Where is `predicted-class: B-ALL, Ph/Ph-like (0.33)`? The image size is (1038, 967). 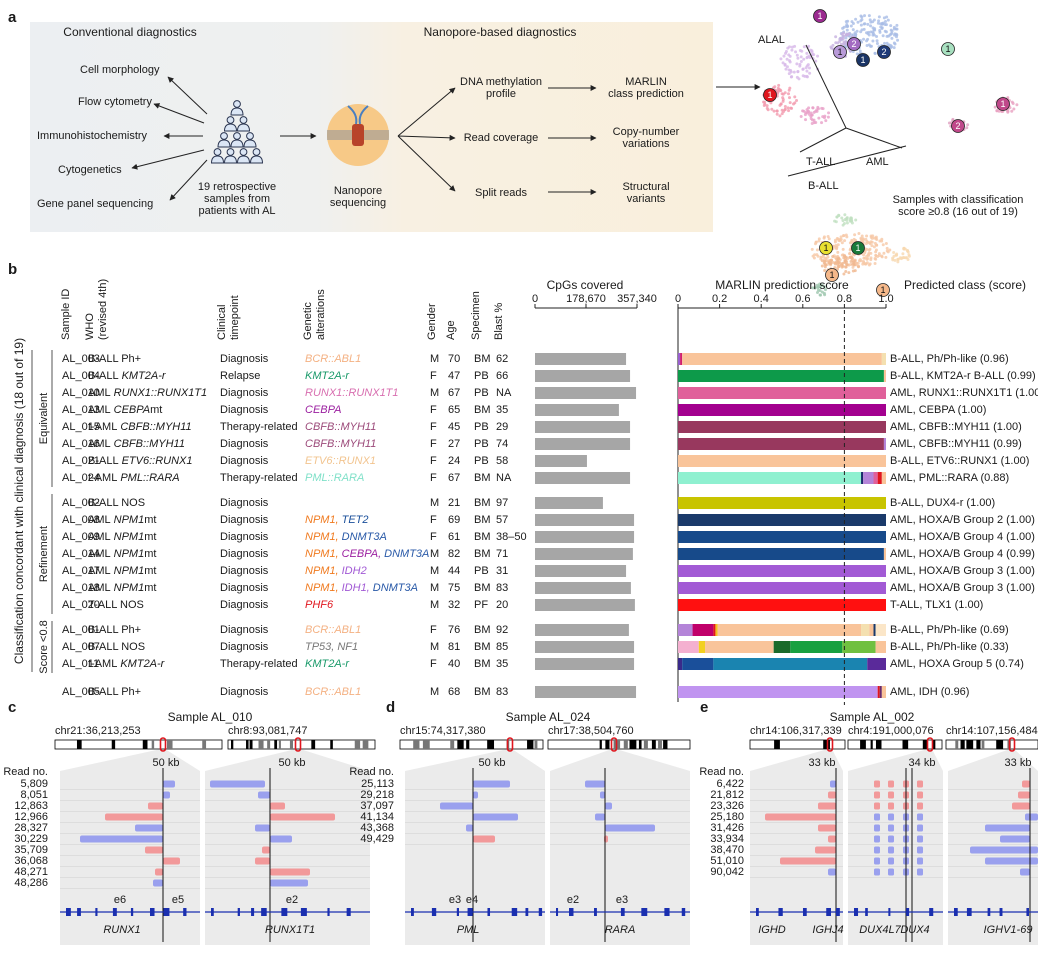 predicted-class: B-ALL, Ph/Ph-like (0.33) is located at coordinates (949, 647).